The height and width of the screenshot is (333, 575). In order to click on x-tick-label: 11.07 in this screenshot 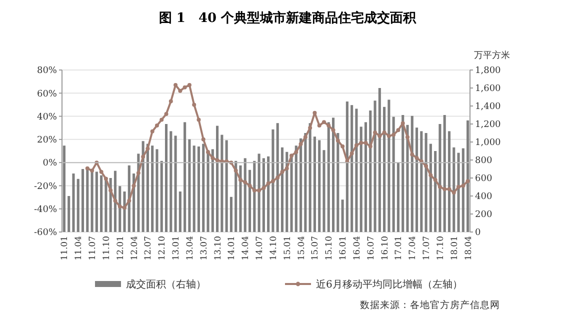, I will do `click(93, 248)`.